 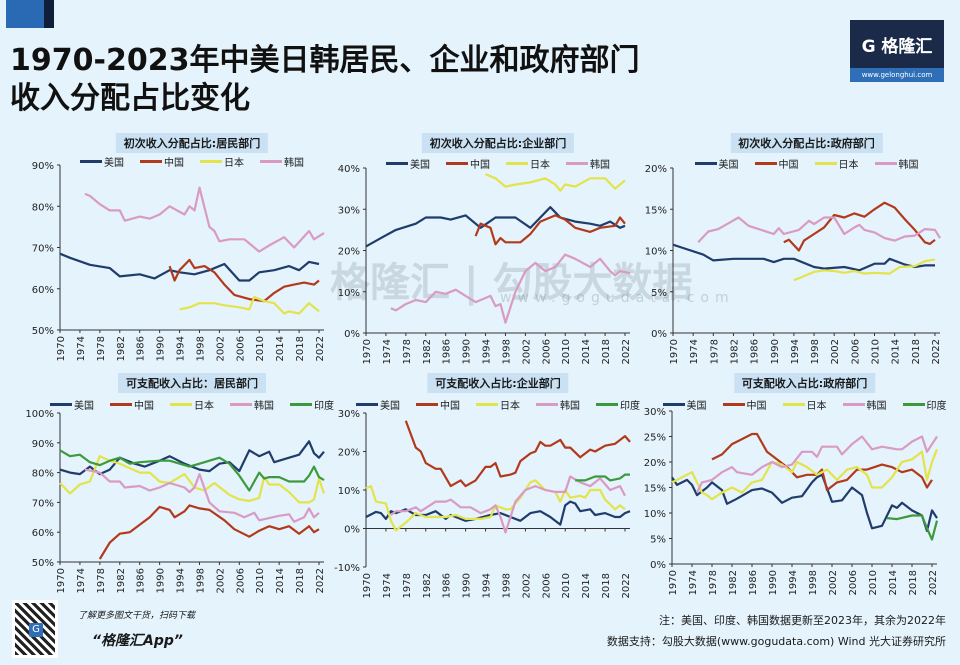 I want to click on chart-legend: 美国 中国 日本 韩国 印度, so click(x=804, y=404).